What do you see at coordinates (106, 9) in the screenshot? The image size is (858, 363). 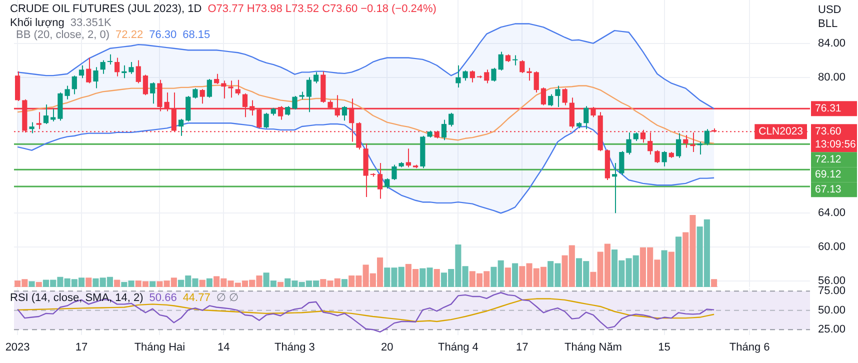 I see `chart-title: CRUDE OIL FUTURES (JUL 2023), 1D` at bounding box center [106, 9].